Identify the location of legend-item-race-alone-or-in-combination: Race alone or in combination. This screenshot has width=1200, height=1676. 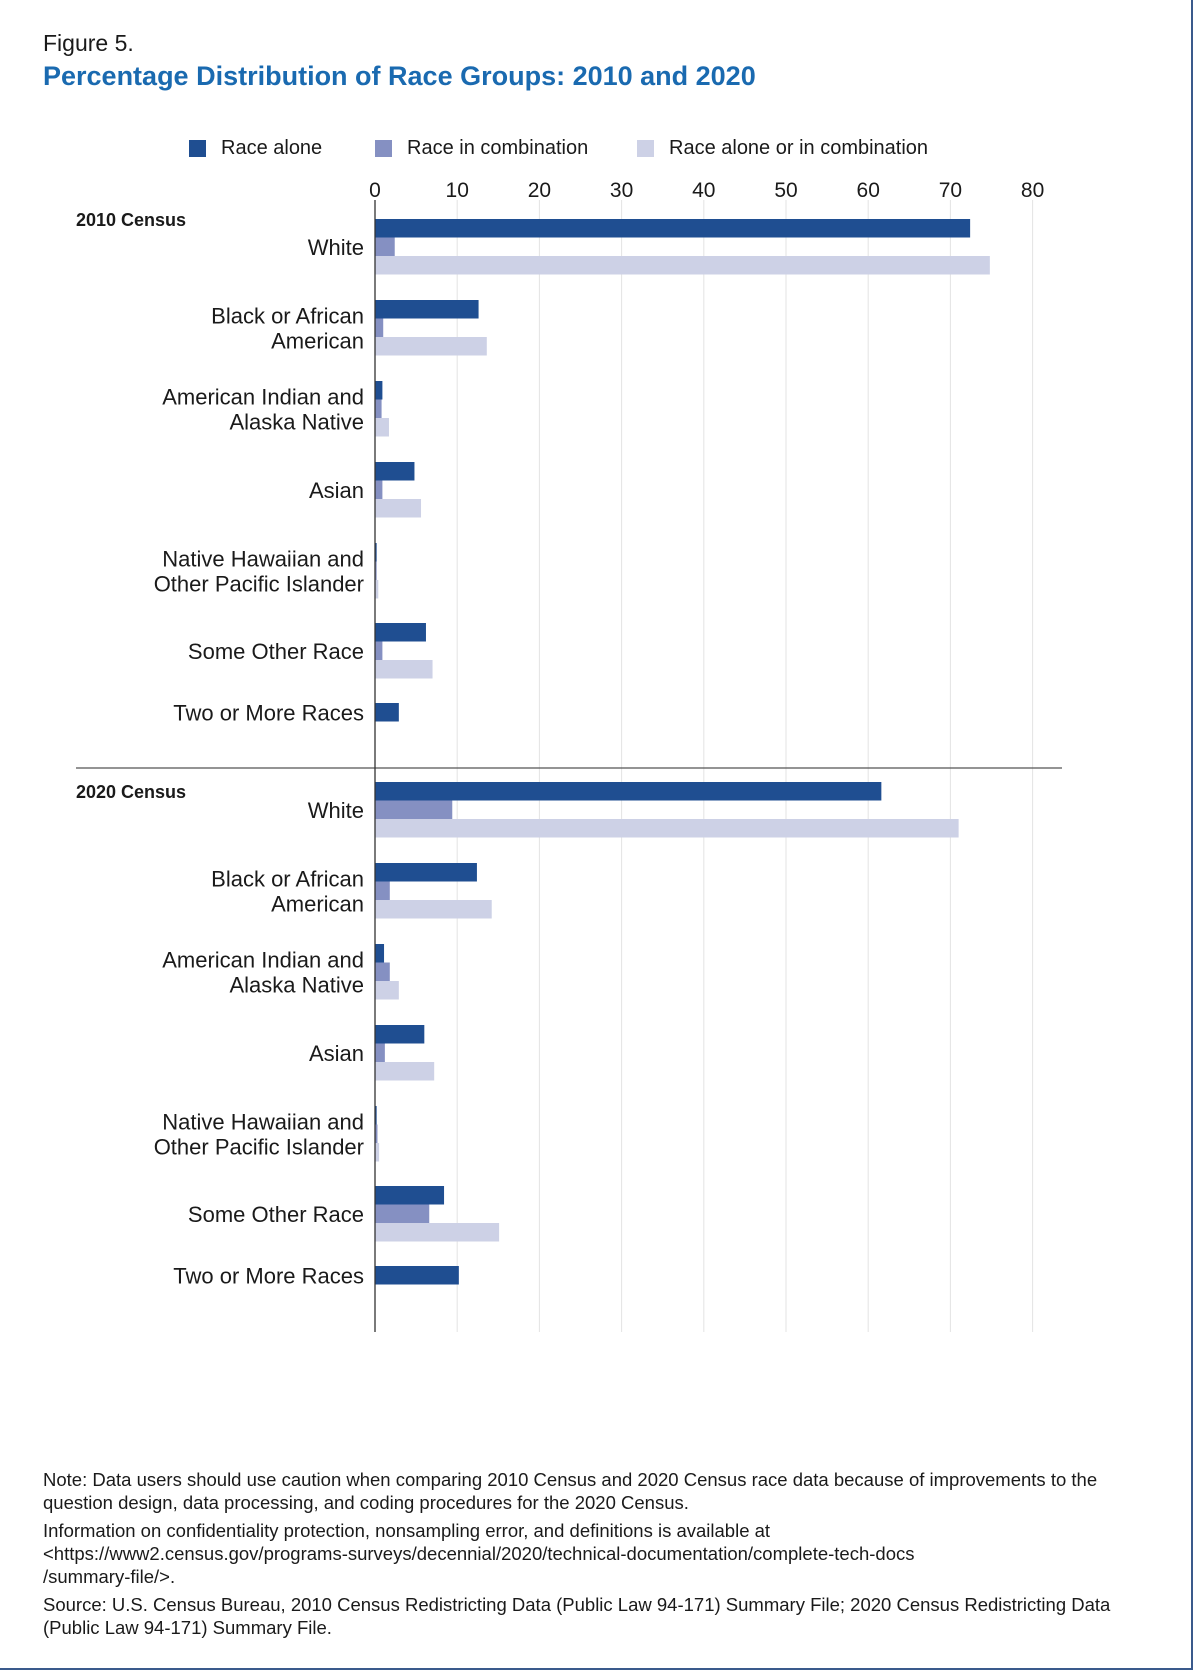
(782, 148).